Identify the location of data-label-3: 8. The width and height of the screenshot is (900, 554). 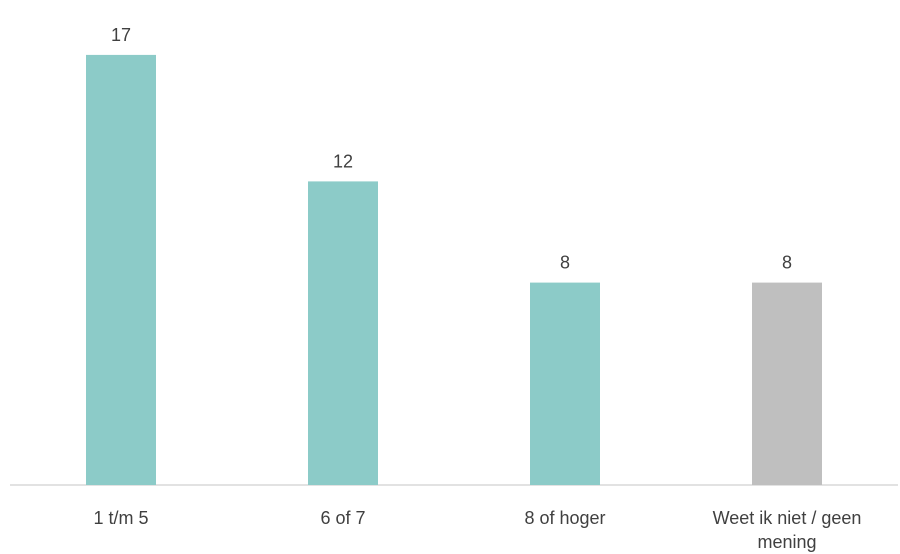
(565, 263).